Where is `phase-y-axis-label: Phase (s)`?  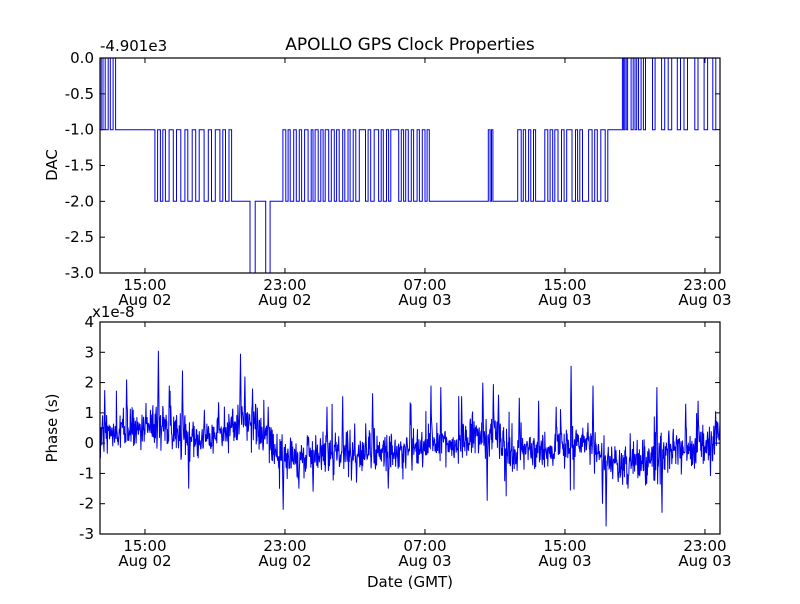 phase-y-axis-label: Phase (s) is located at coordinates (52, 427).